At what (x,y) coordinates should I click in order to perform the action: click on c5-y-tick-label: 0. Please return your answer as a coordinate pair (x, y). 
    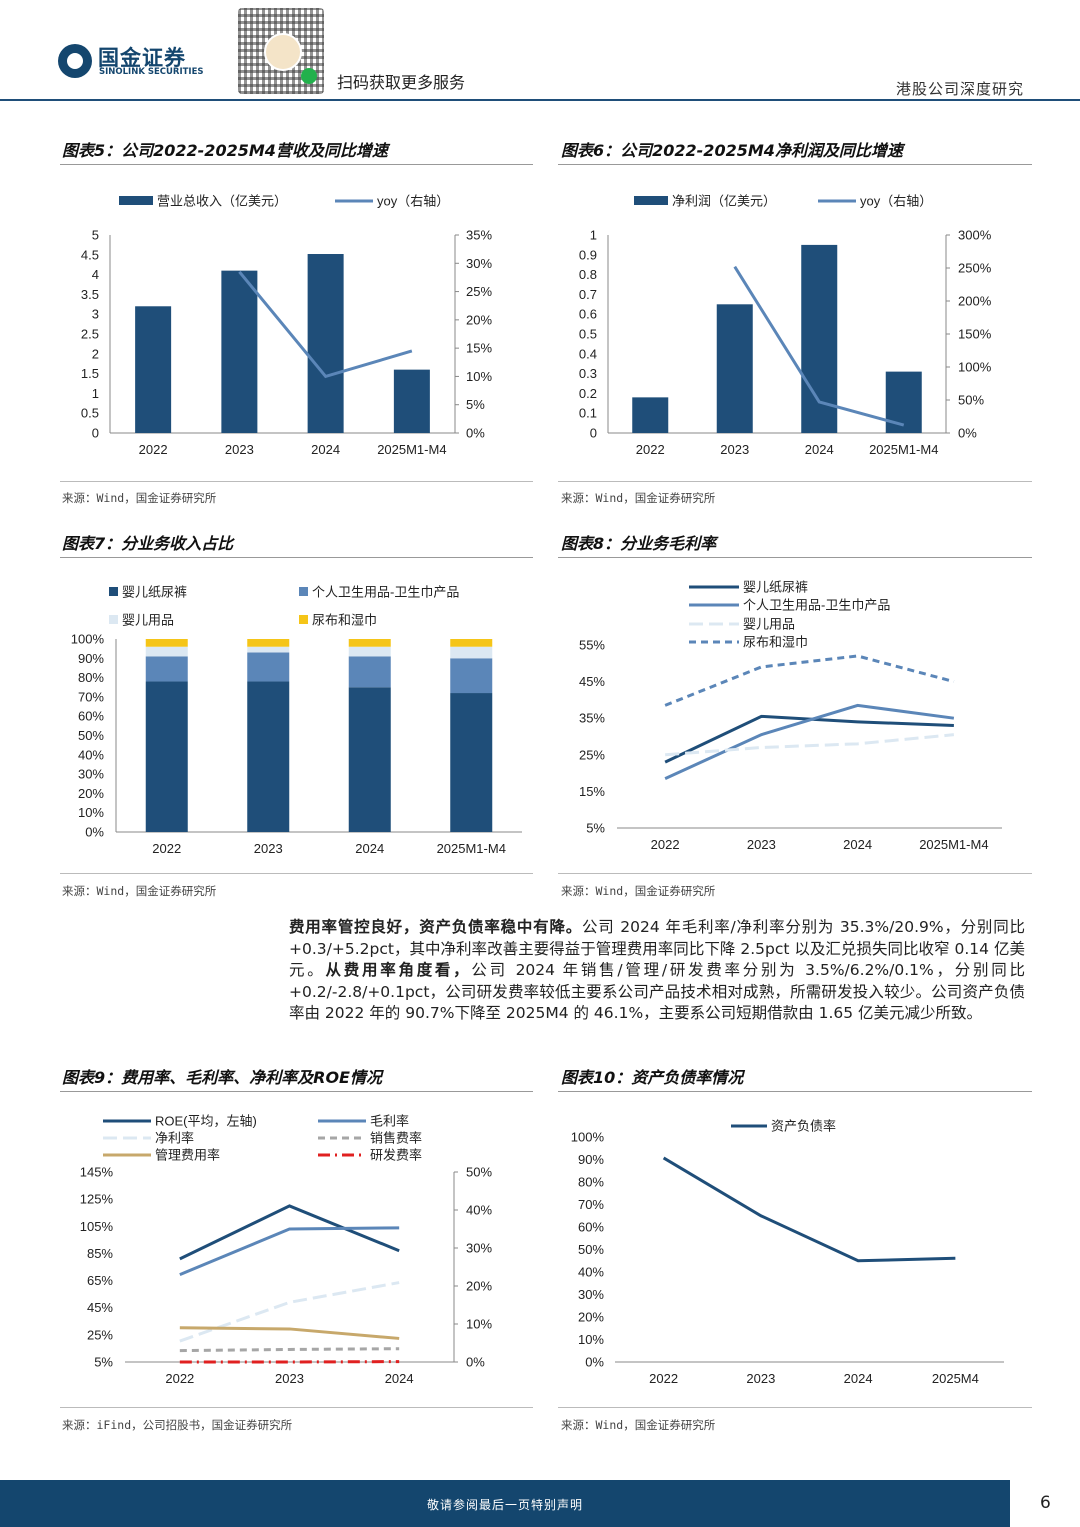
    Looking at the image, I should click on (95, 433).